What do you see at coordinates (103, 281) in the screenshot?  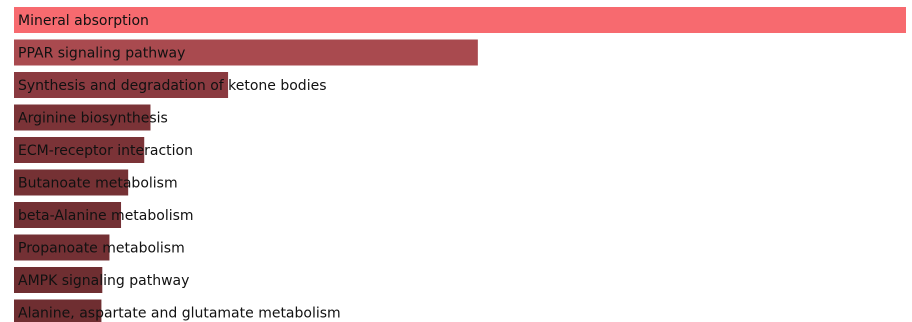 I see `bar-label: AMPK signaling pathway` at bounding box center [103, 281].